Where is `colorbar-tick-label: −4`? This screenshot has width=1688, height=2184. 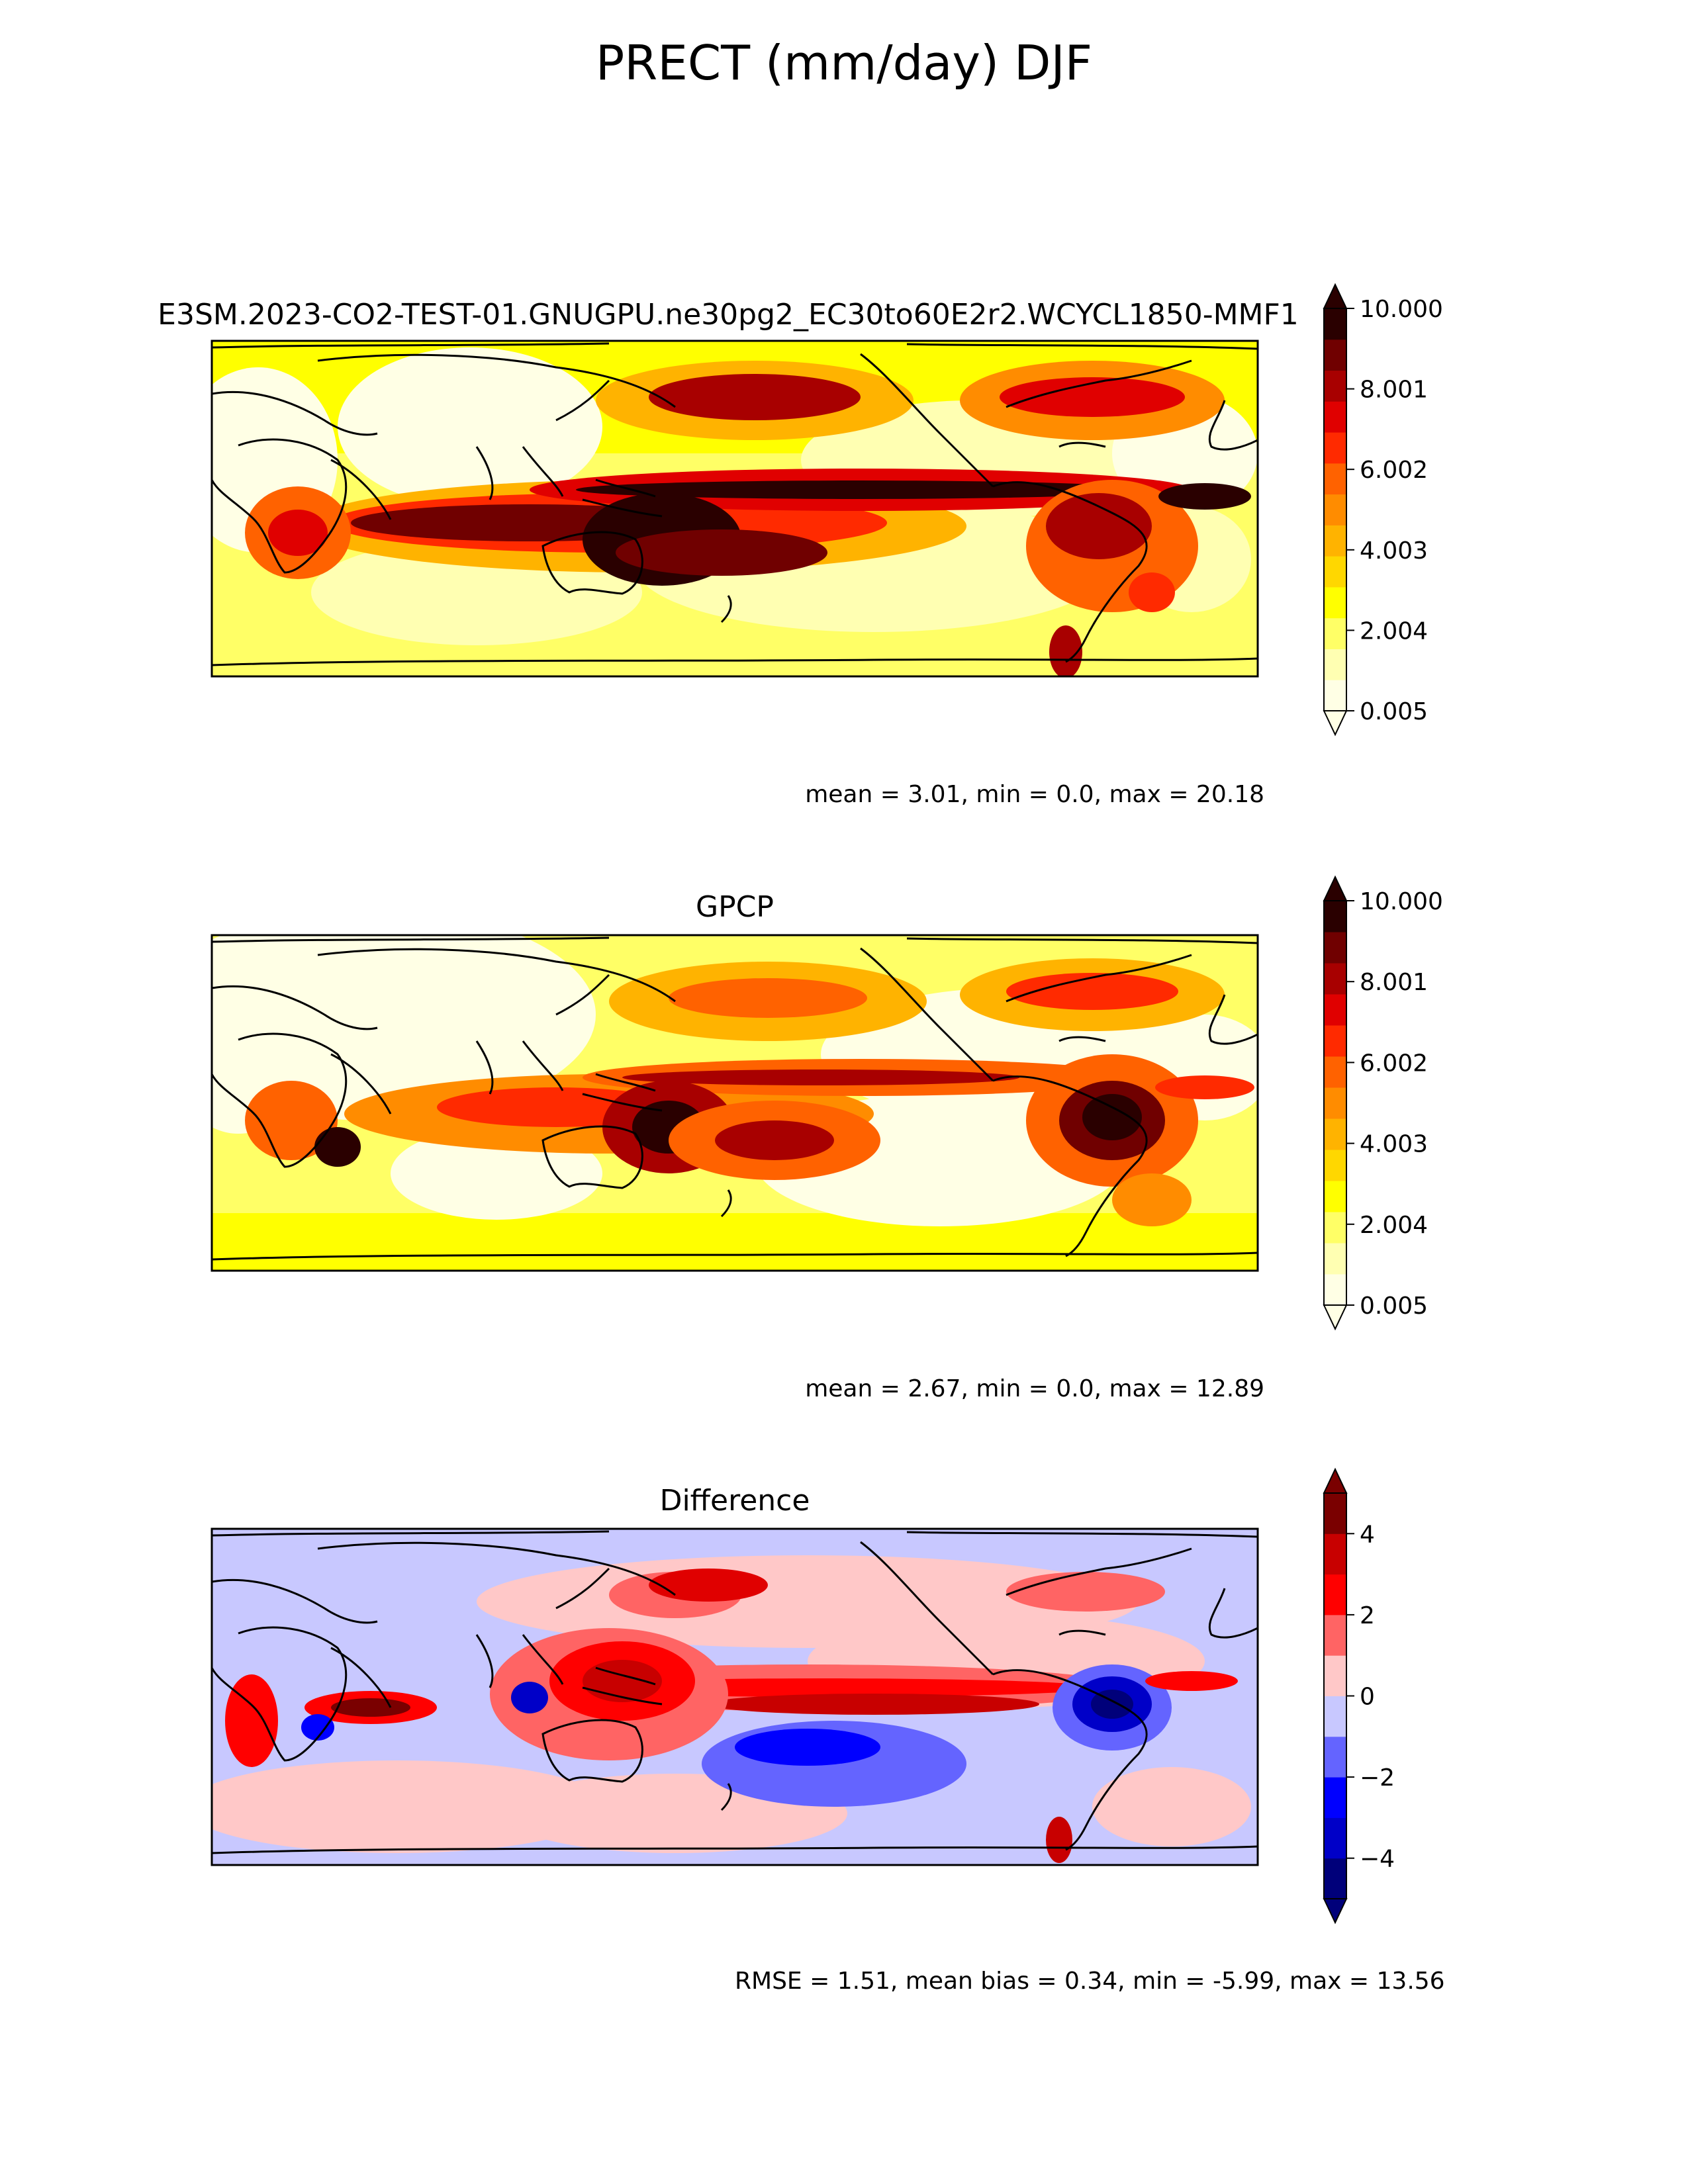
colorbar-tick-label: −4 is located at coordinates (1377, 1860).